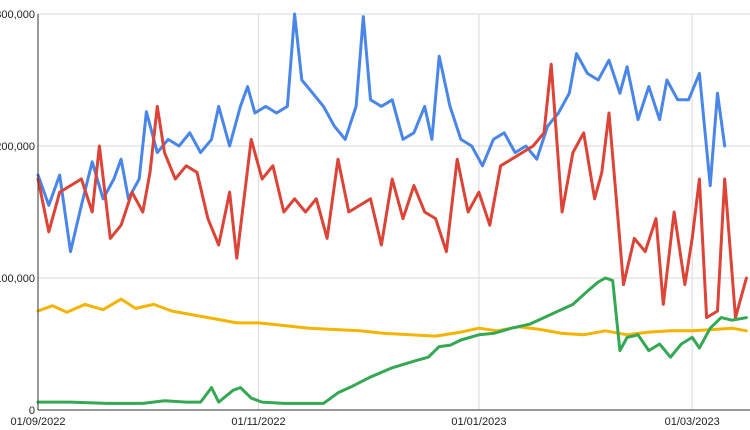  What do you see at coordinates (17, 15) in the screenshot?
I see `y-tick-label: 300,000` at bounding box center [17, 15].